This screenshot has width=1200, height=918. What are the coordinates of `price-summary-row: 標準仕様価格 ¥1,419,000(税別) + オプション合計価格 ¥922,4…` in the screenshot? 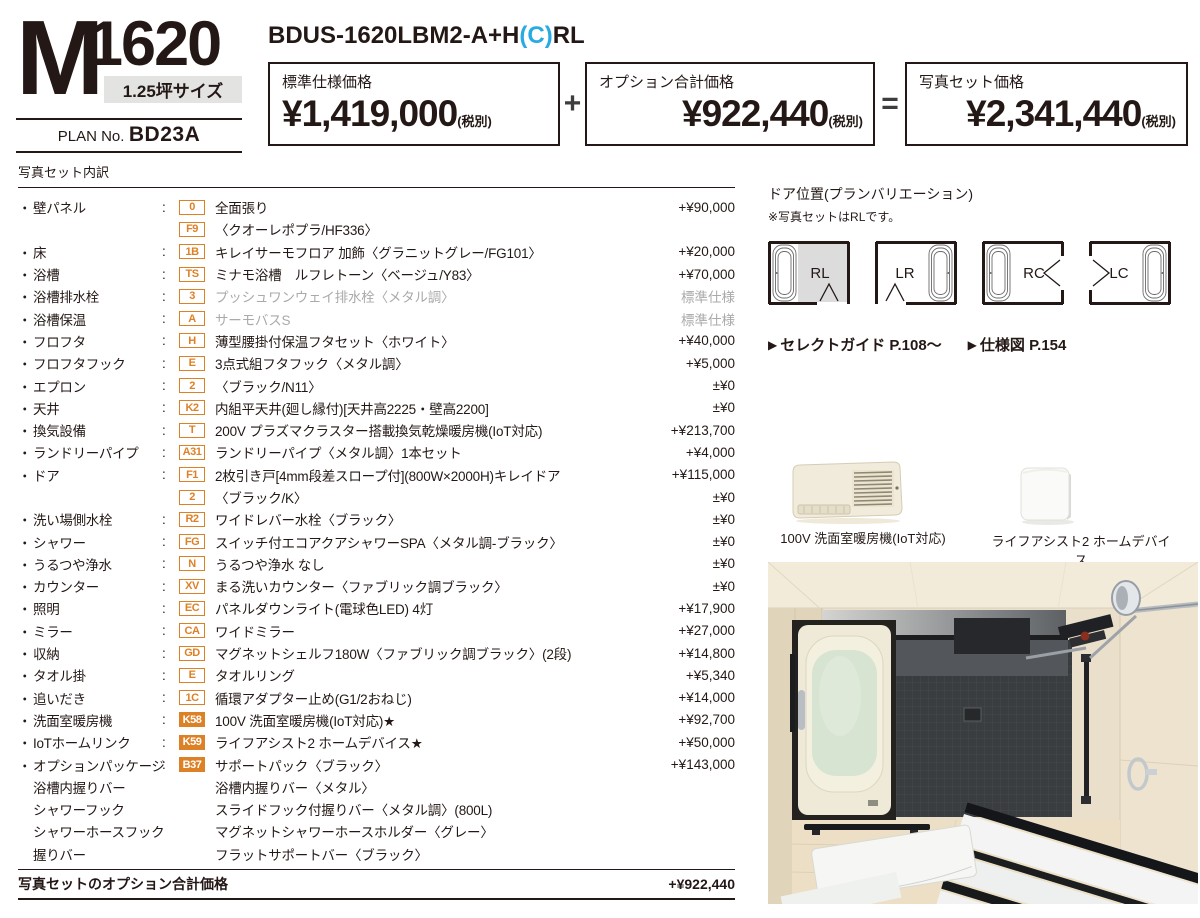 It's located at (728, 104).